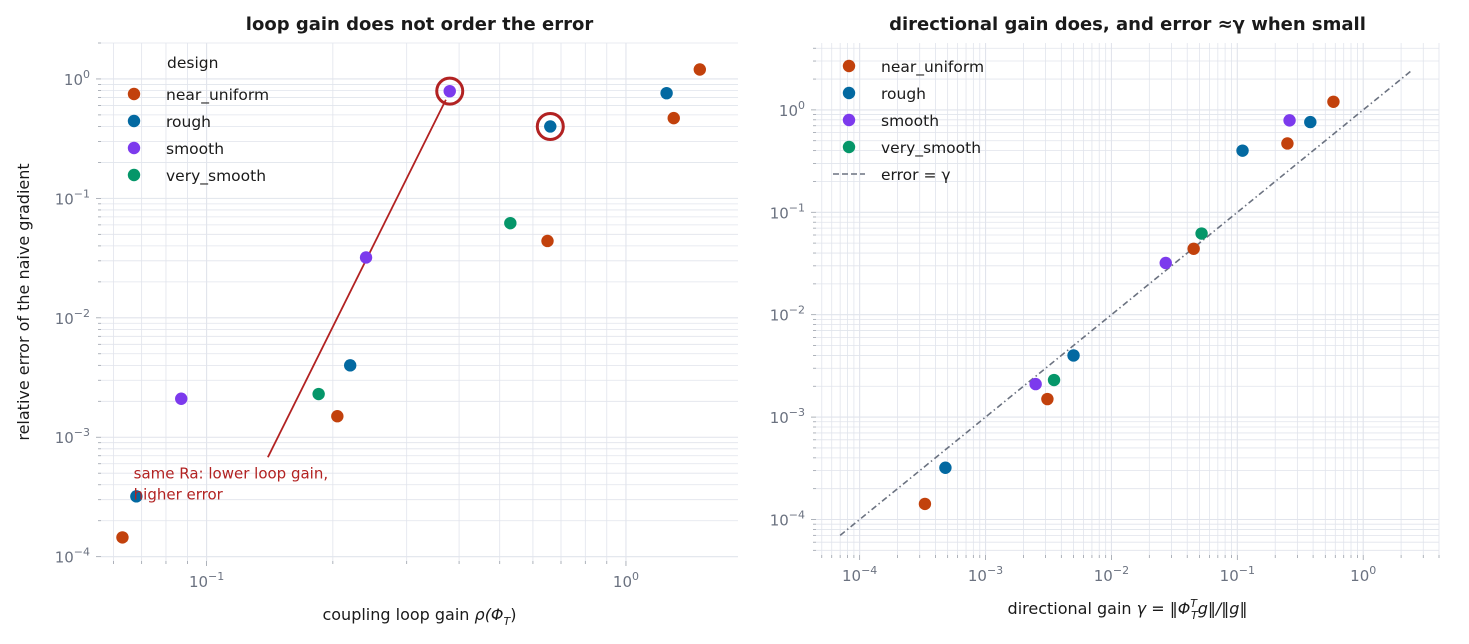 Image resolution: width=1469 pixels, height=644 pixels. What do you see at coordinates (1128, 609) in the screenshot?
I see `x-axis-label: directional gain γ = ‖ΦT Tg‖/‖g‖` at bounding box center [1128, 609].